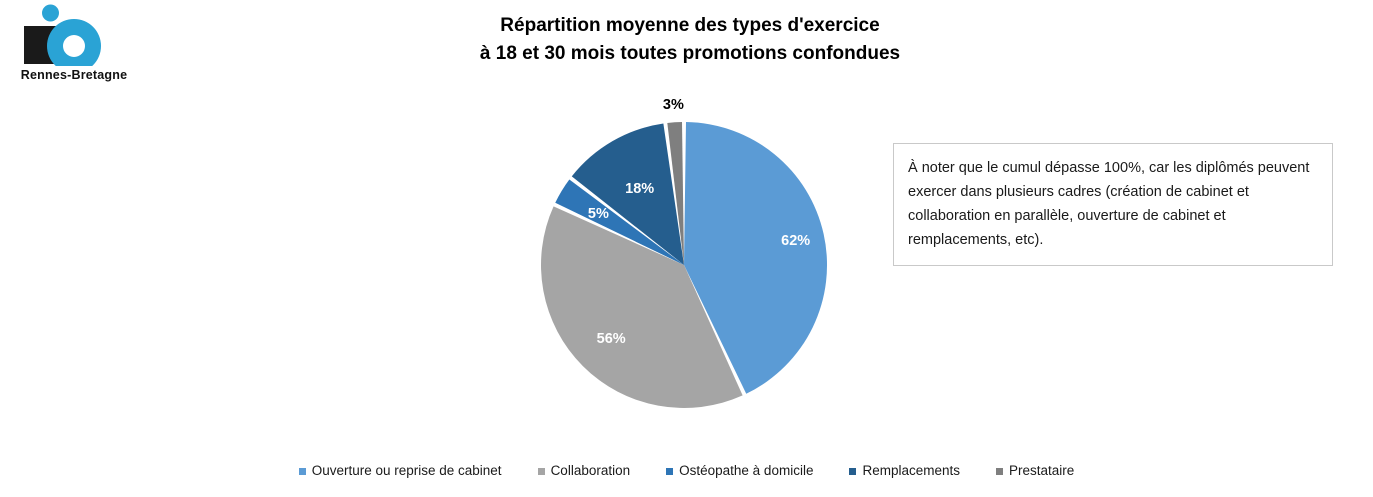  I want to click on pie-data-label: 5%, so click(598, 214).